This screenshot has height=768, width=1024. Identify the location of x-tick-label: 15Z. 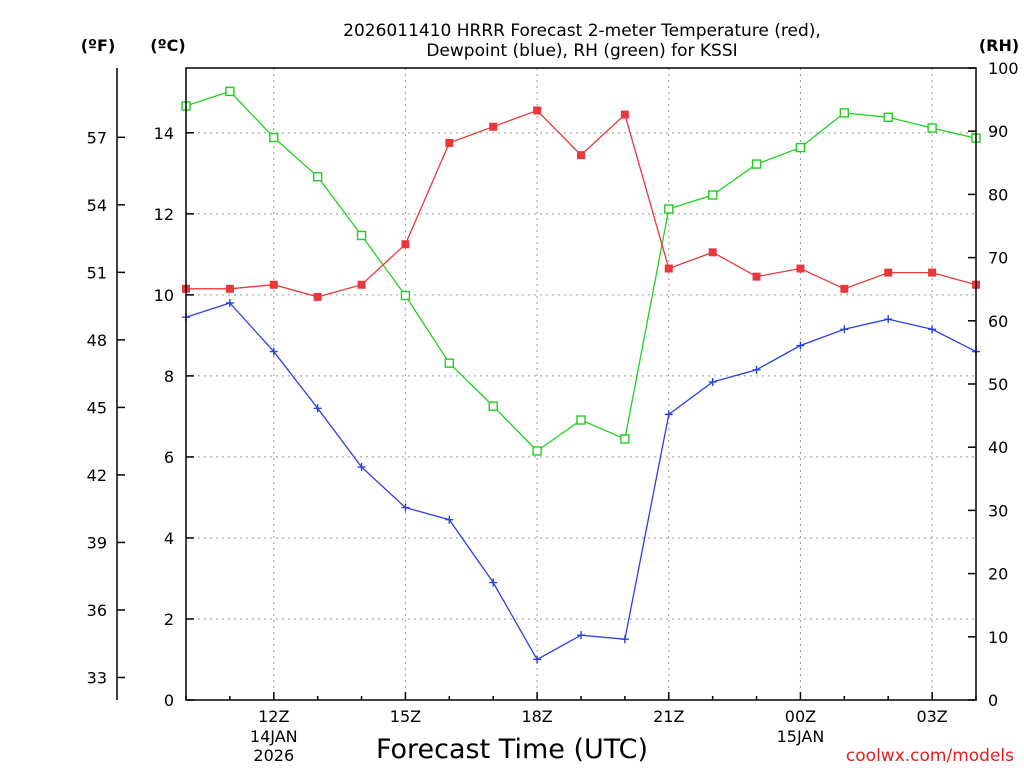
(405, 716).